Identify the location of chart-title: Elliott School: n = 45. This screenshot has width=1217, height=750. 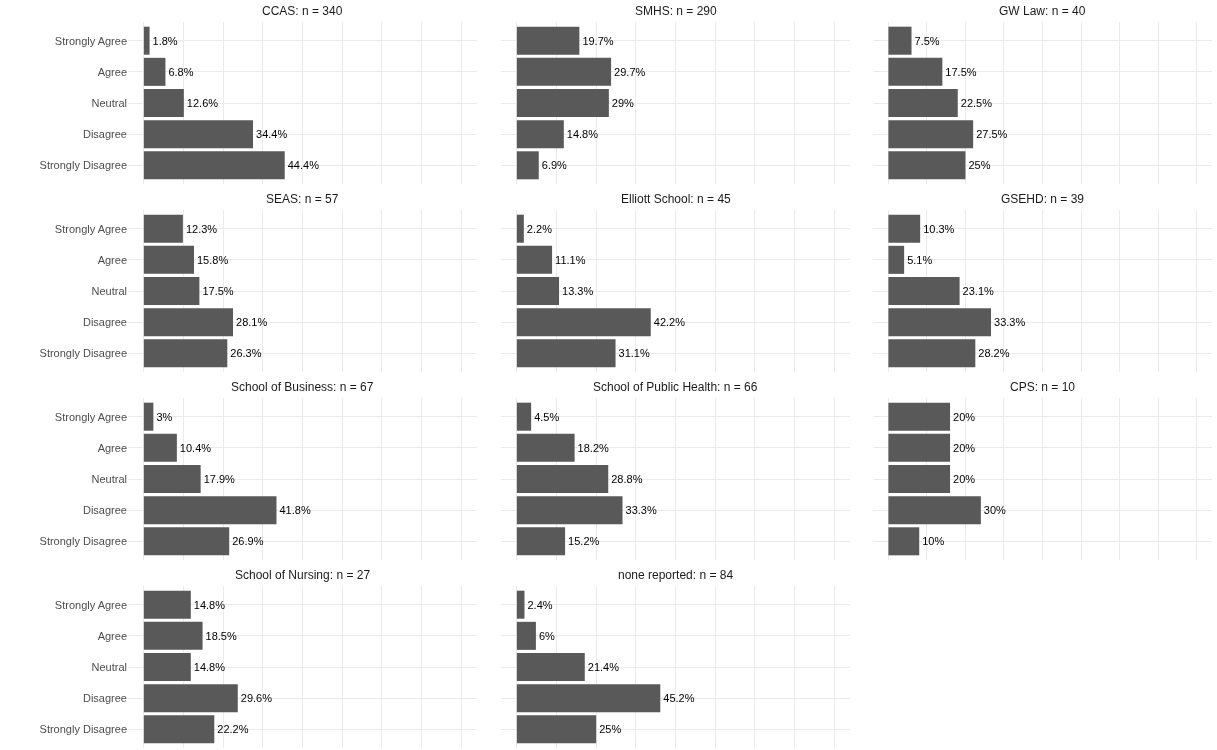
(676, 199).